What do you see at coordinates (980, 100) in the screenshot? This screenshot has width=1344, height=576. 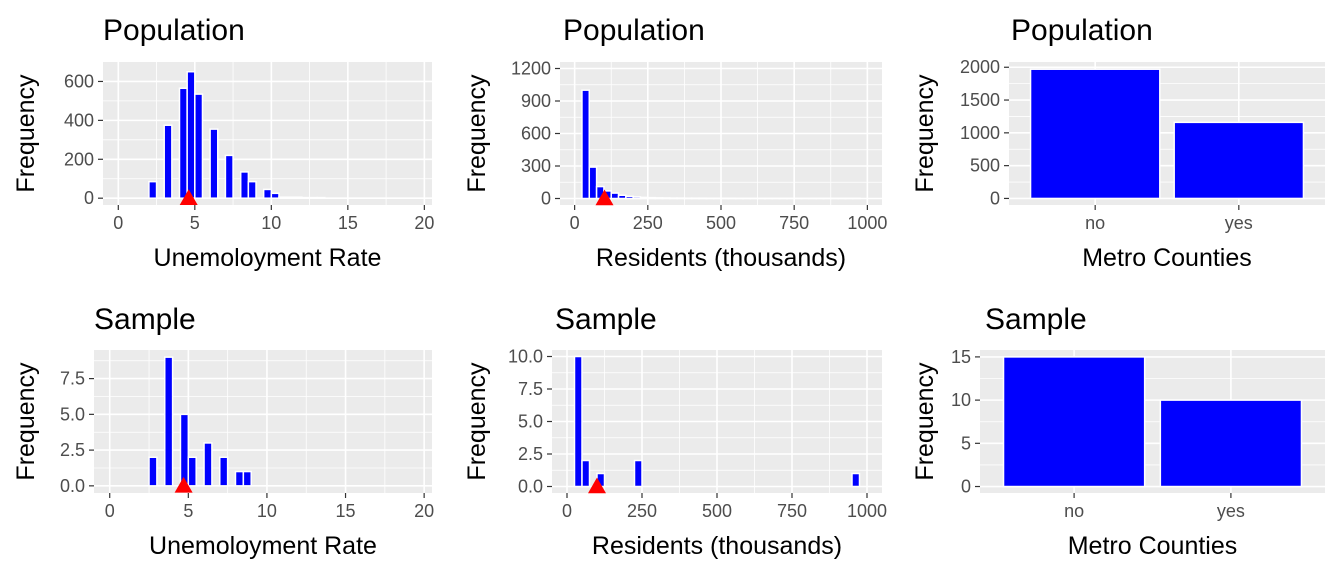 I see `y-tick-label: 1500` at bounding box center [980, 100].